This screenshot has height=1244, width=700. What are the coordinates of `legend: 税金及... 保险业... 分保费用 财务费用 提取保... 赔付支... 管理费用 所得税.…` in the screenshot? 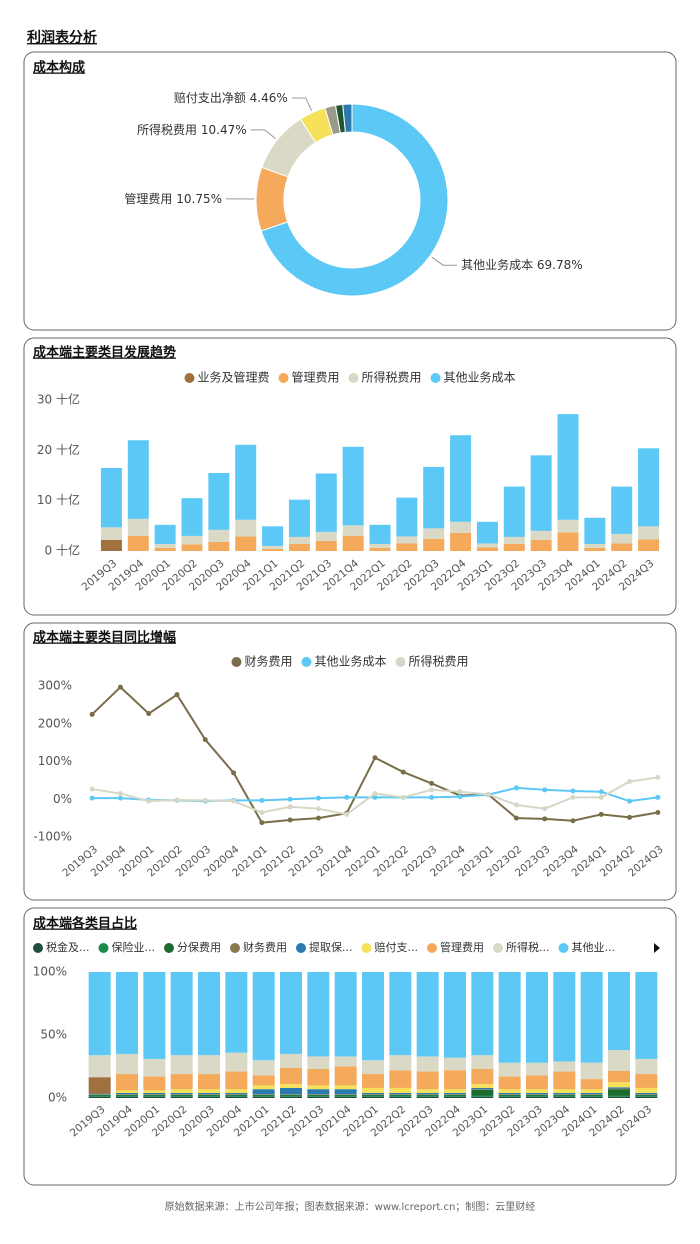 It's located at (324, 947).